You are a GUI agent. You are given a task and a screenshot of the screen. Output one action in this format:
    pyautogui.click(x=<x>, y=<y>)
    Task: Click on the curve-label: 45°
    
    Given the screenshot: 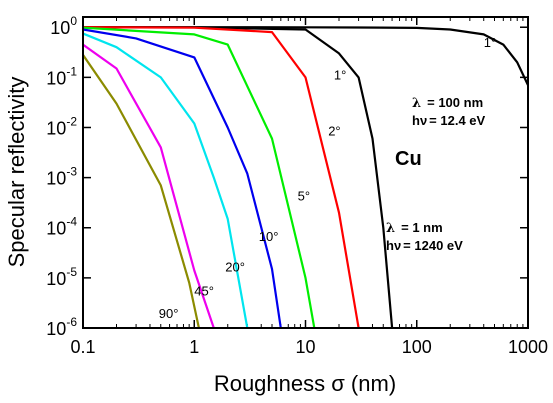 What is the action you would take?
    pyautogui.click(x=204, y=290)
    